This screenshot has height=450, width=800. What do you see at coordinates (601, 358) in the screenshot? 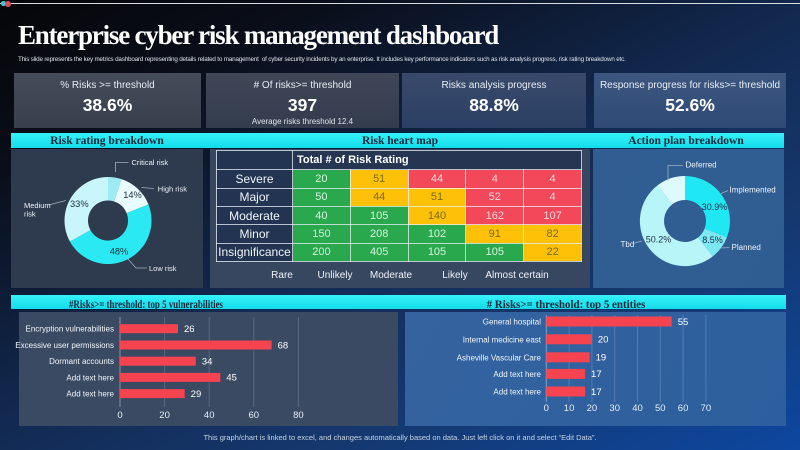
I see `svg-text: 19` at bounding box center [601, 358].